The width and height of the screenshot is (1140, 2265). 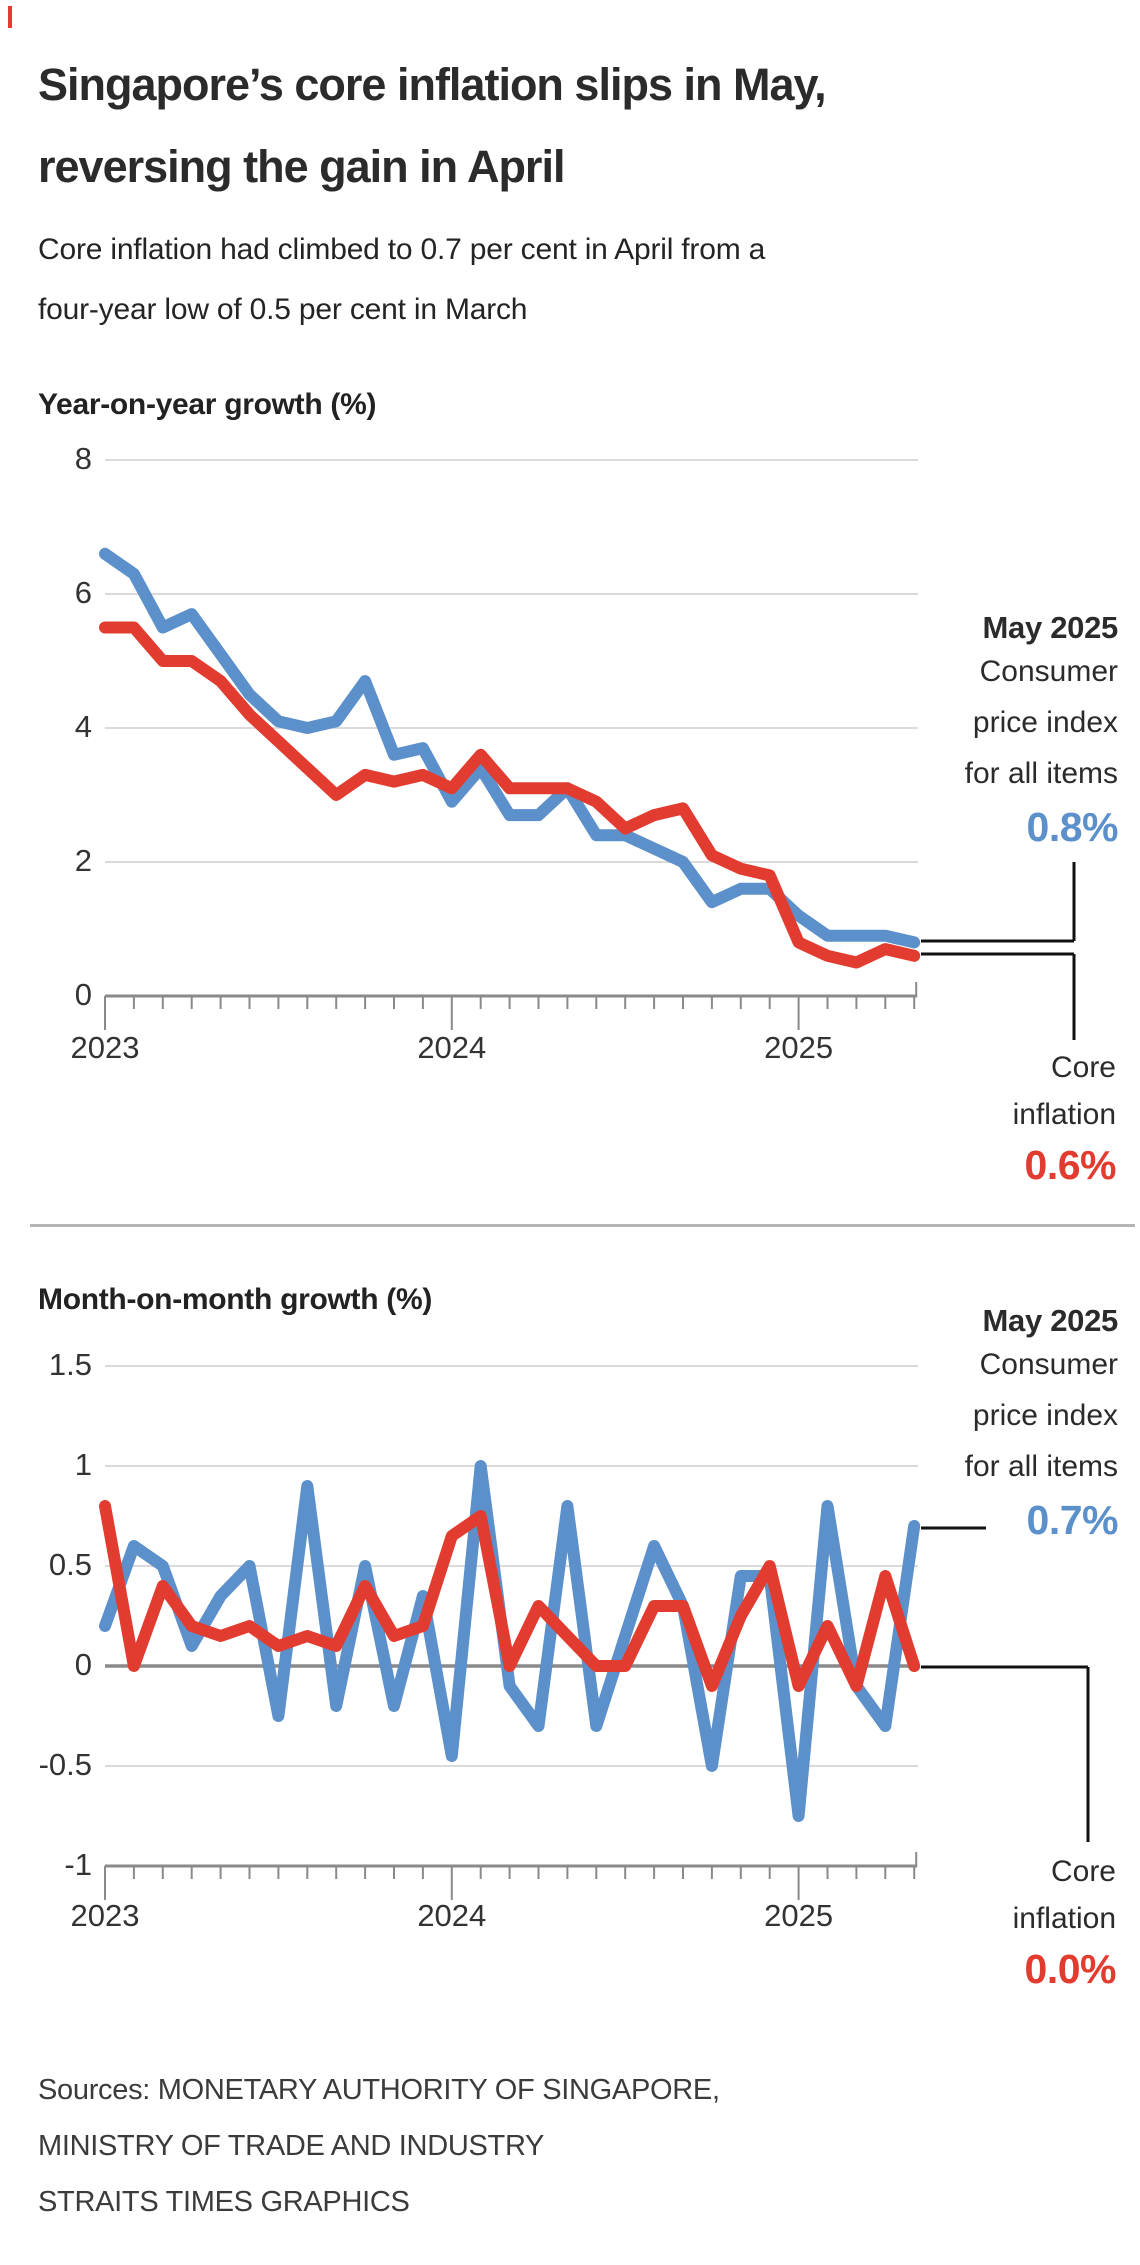 I want to click on section-divider, so click(x=582, y=1225).